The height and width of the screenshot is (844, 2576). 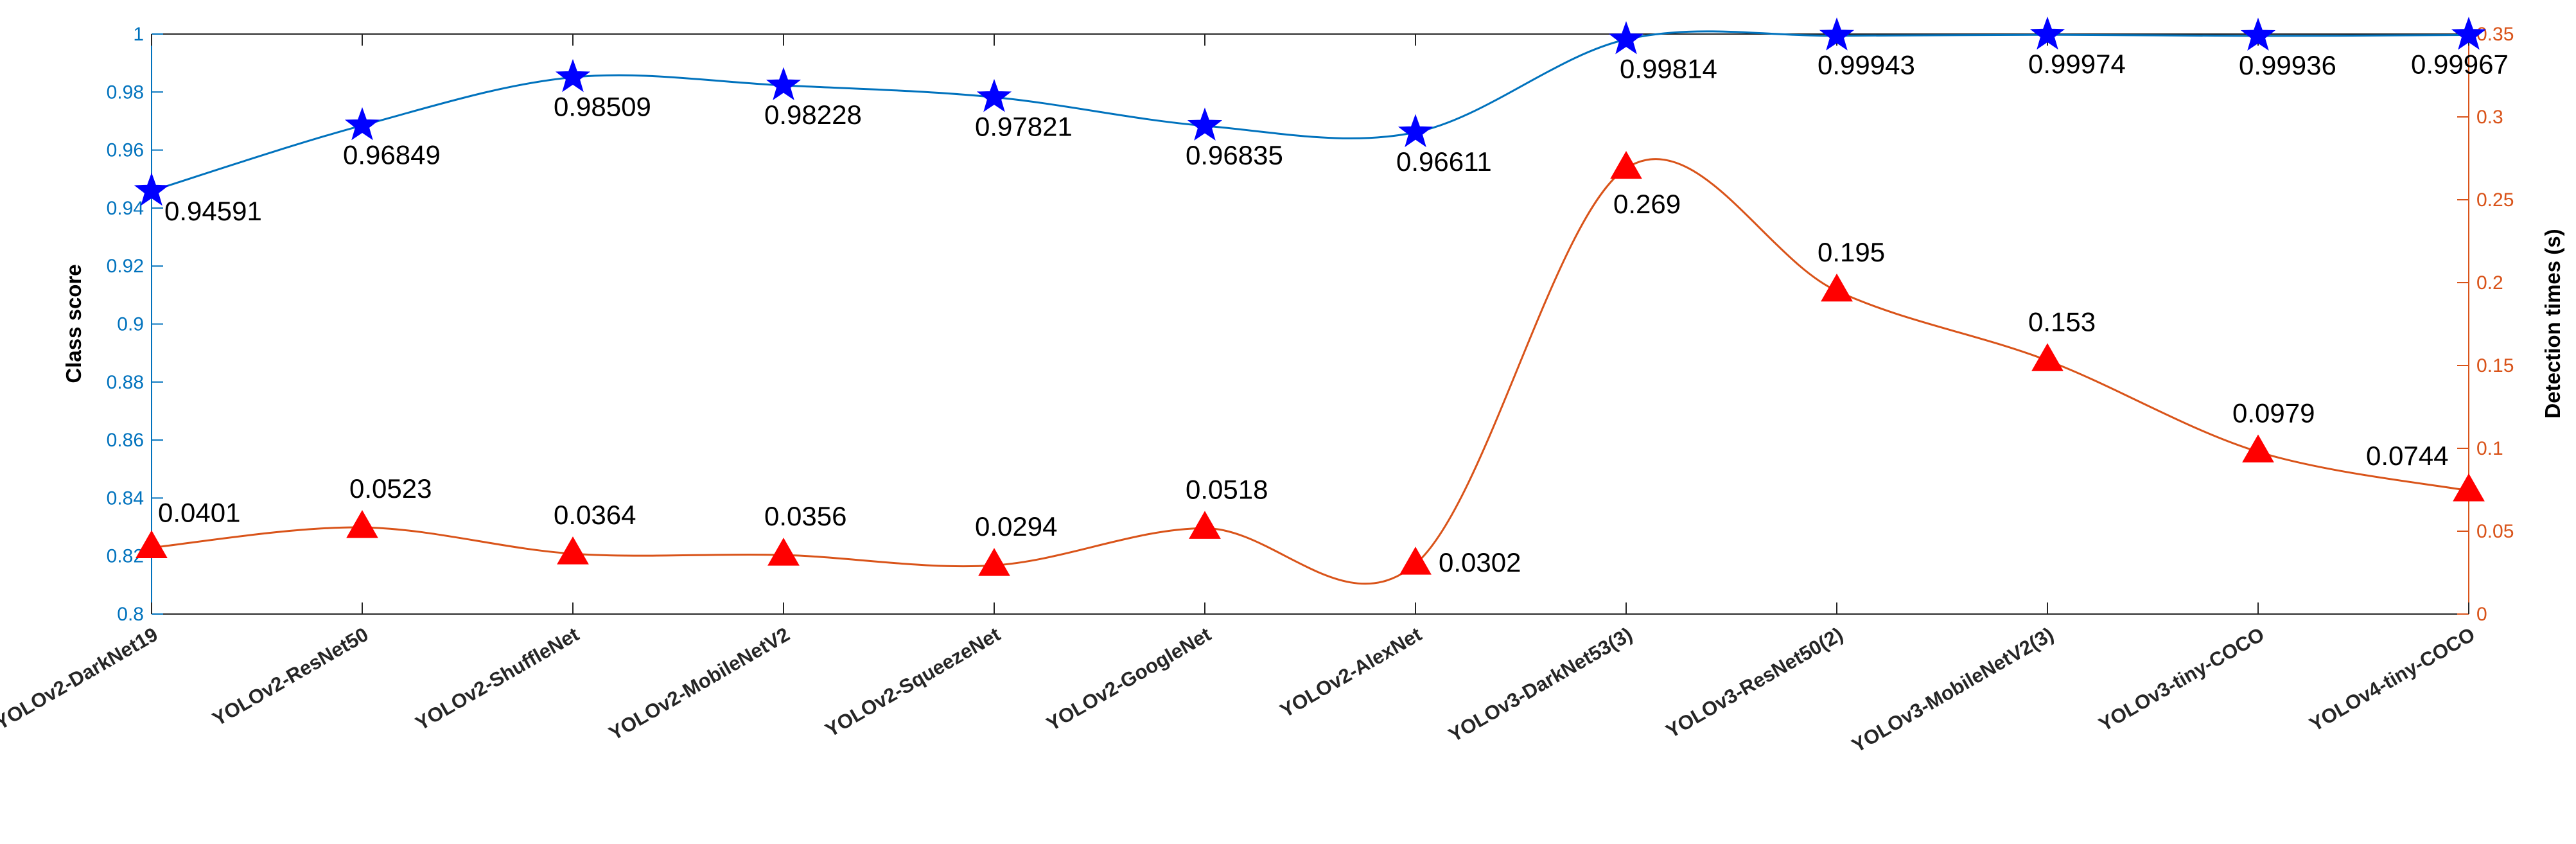 I want to click on x-tick-label: YOLOv2-MobileNetV2, so click(x=699, y=684).